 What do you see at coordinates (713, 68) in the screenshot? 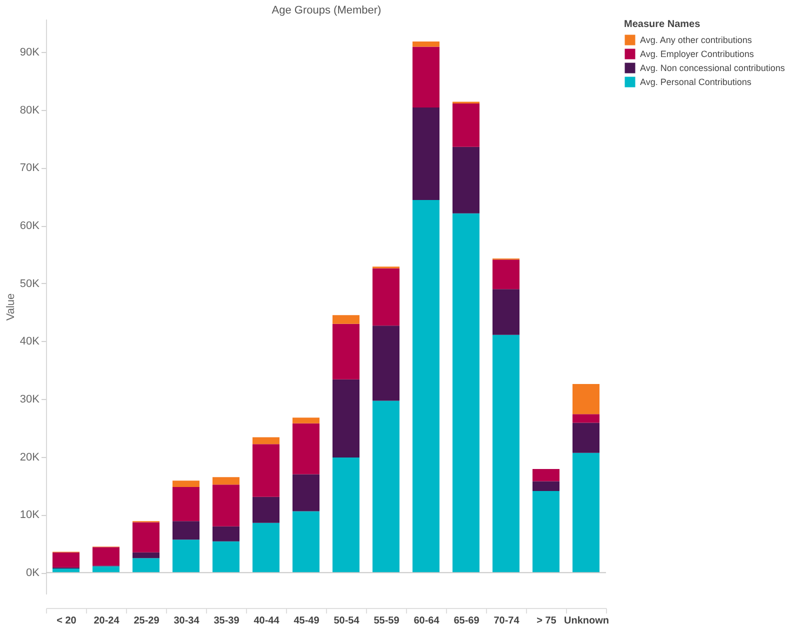
I see `legend-label: Avg. Non concessional contributions` at bounding box center [713, 68].